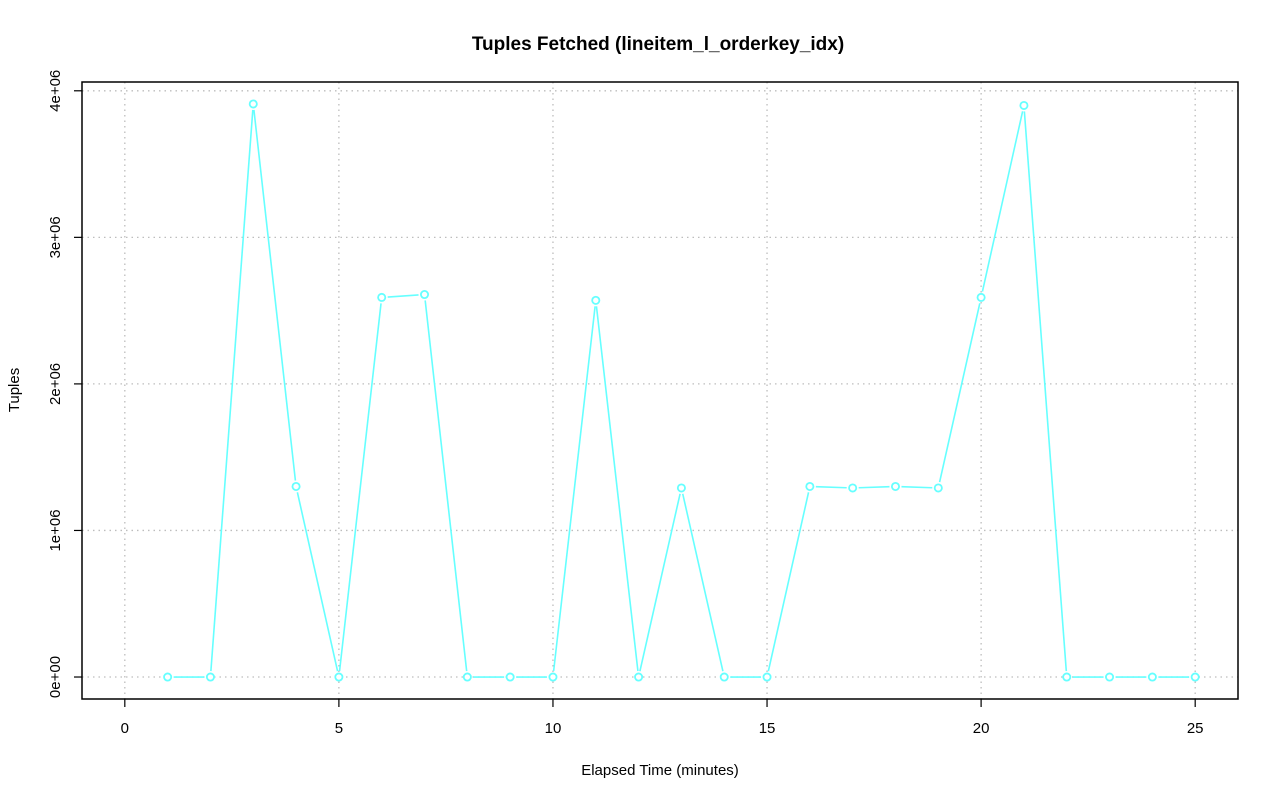  I want to click on x-tick-label-2: 10, so click(553, 728).